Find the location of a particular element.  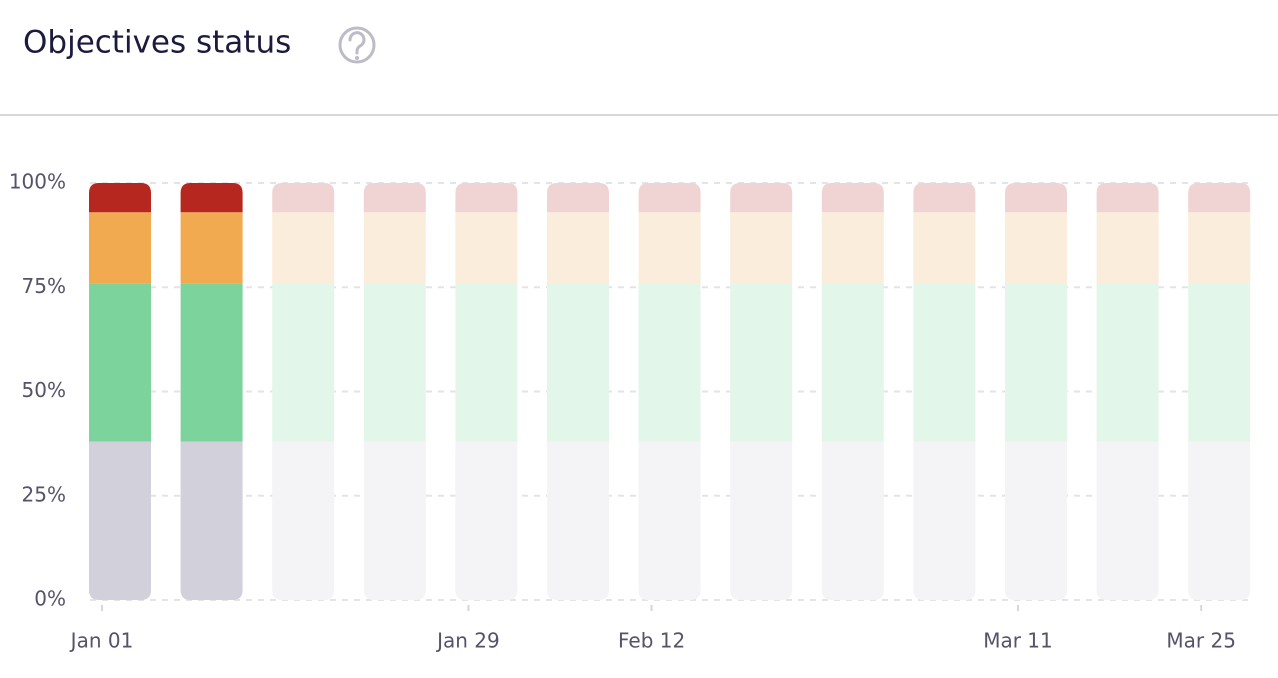

y-tick-label: 0% is located at coordinates (50, 599).